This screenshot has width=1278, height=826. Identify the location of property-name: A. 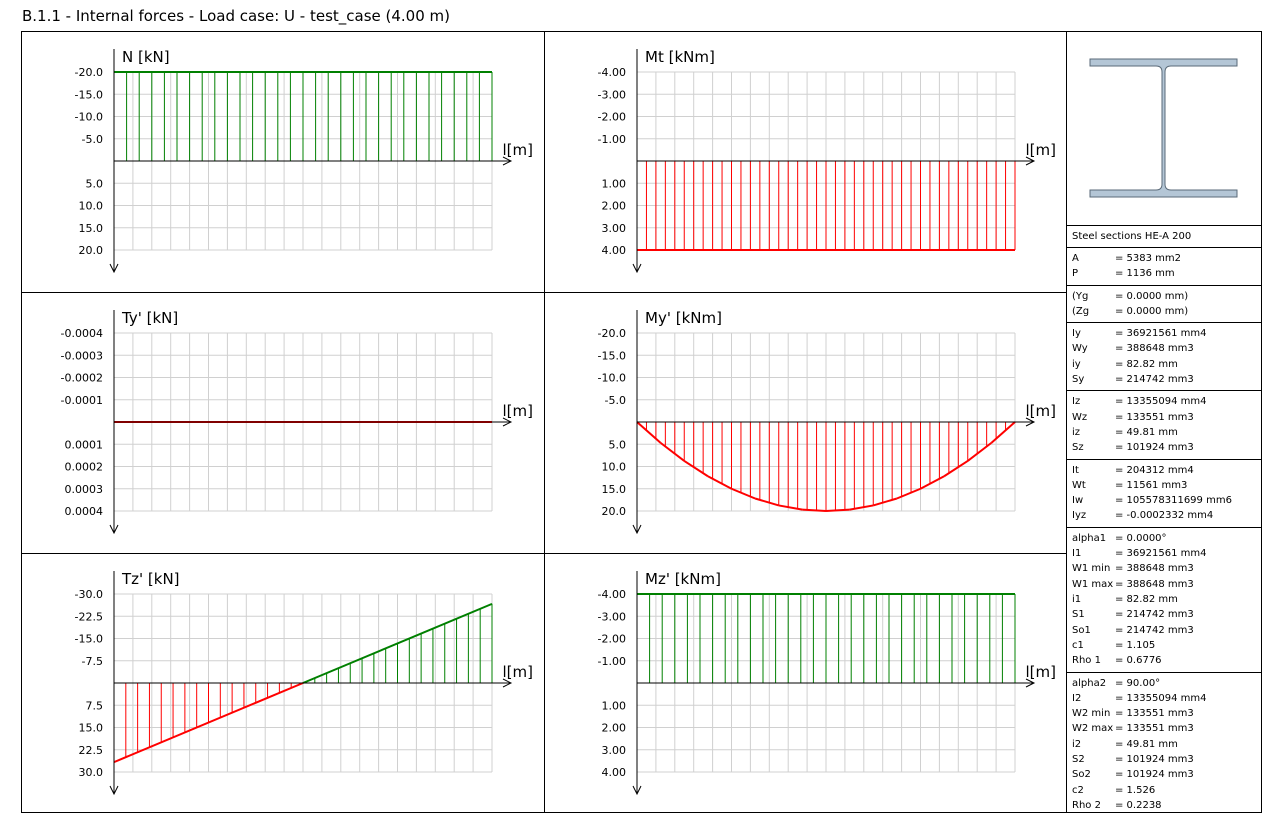
(1075, 258).